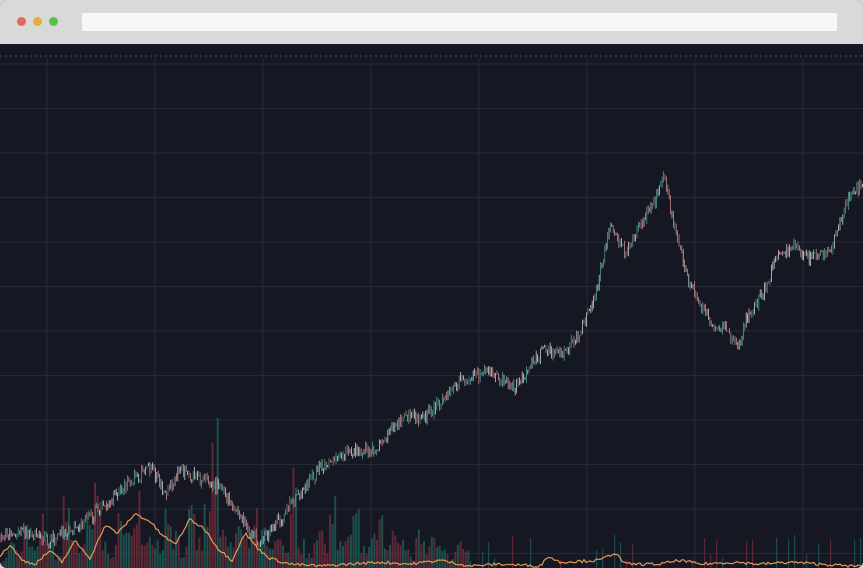 The image size is (863, 568). What do you see at coordinates (459, 22) in the screenshot?
I see `address-bar` at bounding box center [459, 22].